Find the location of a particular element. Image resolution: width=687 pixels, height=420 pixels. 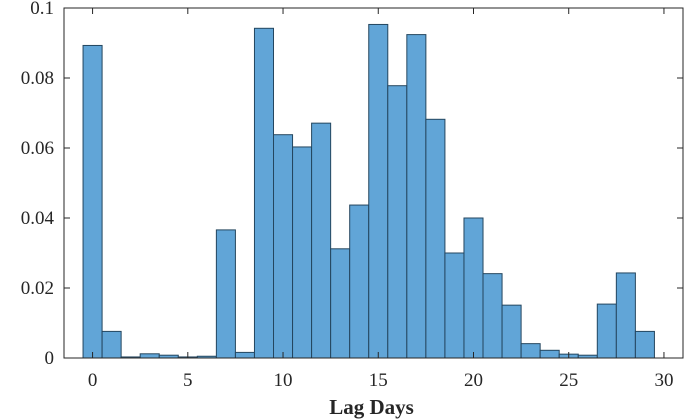

y-tick-label: 0.04 is located at coordinates (38, 218).